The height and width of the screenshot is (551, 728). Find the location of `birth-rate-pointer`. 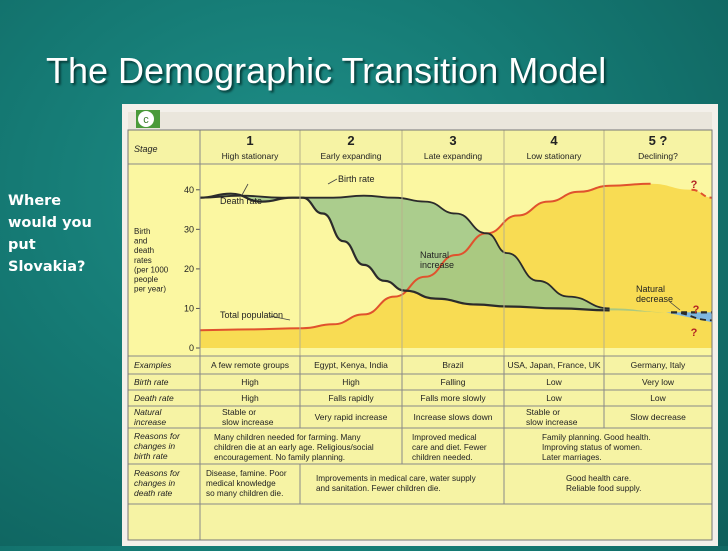

birth-rate-pointer is located at coordinates (332, 181).